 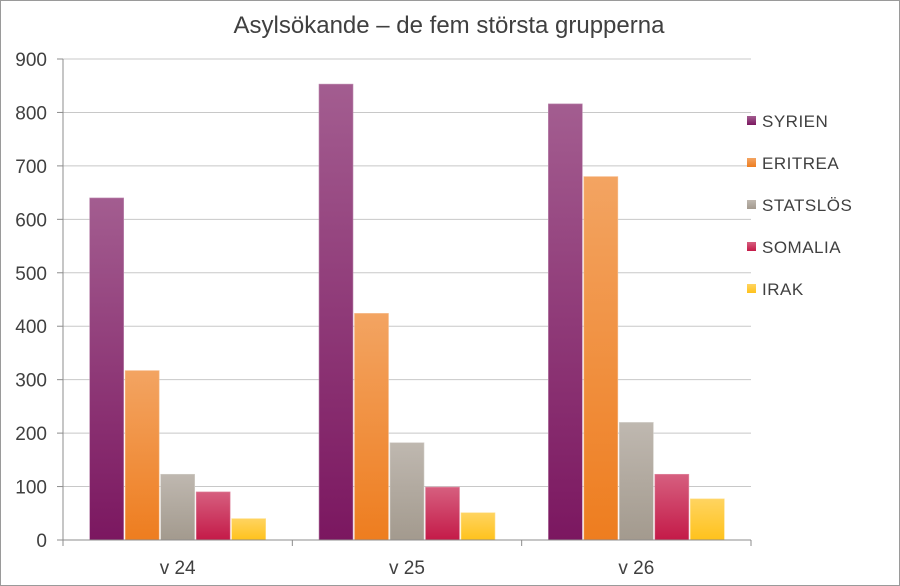 I want to click on legend-label-somalia: SOMALIA, so click(x=801, y=247).